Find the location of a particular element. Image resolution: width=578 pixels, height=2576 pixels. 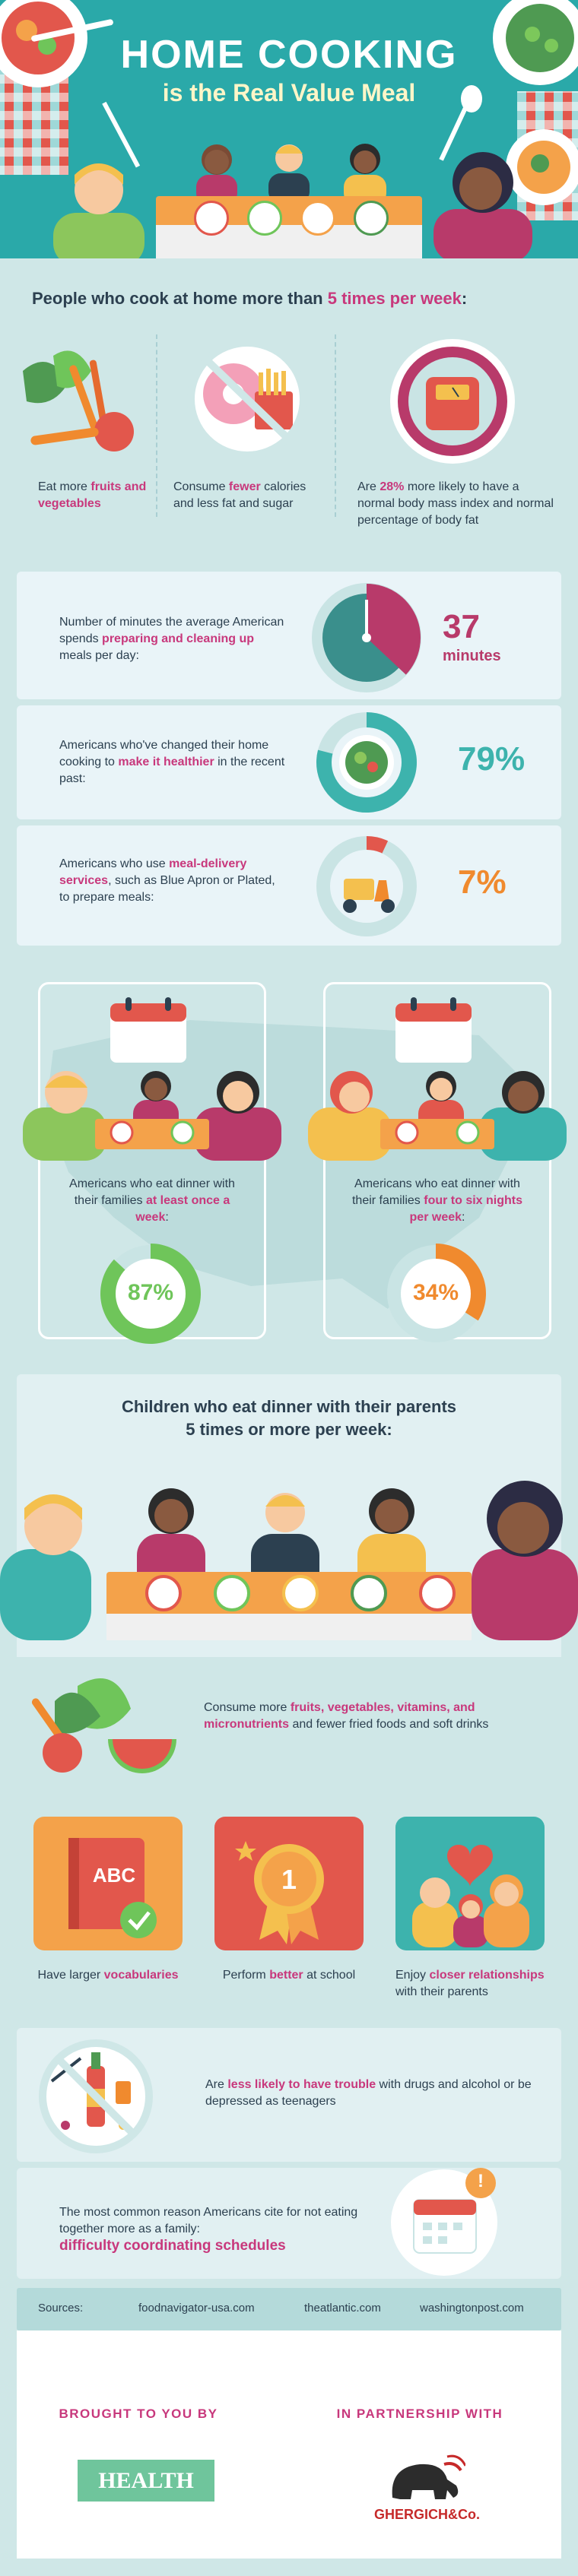

spoon-icon is located at coordinates (460, 123).